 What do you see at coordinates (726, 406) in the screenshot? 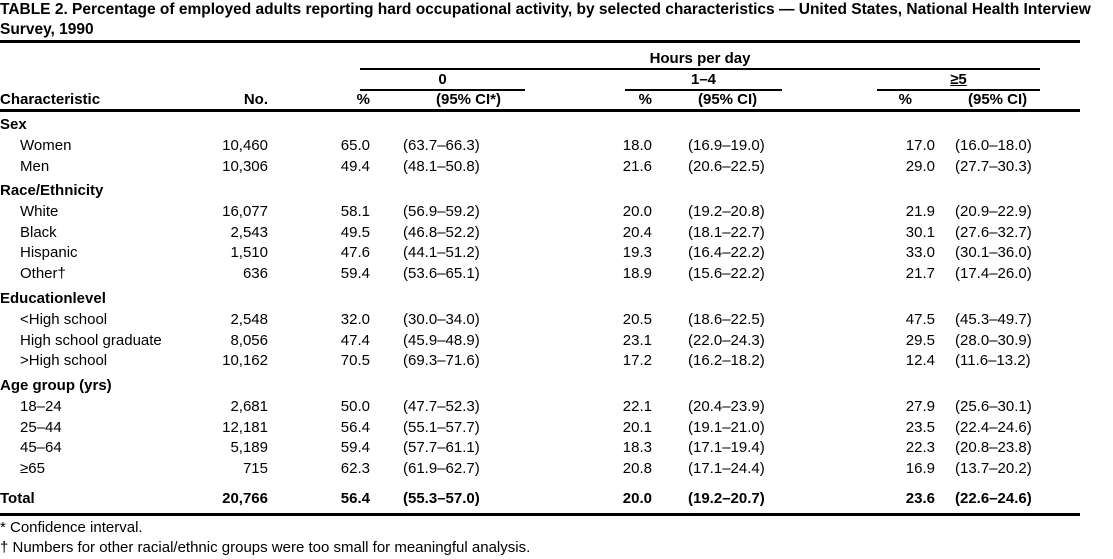
I see `cell-ci-1: (20.4–23.9)` at bounding box center [726, 406].